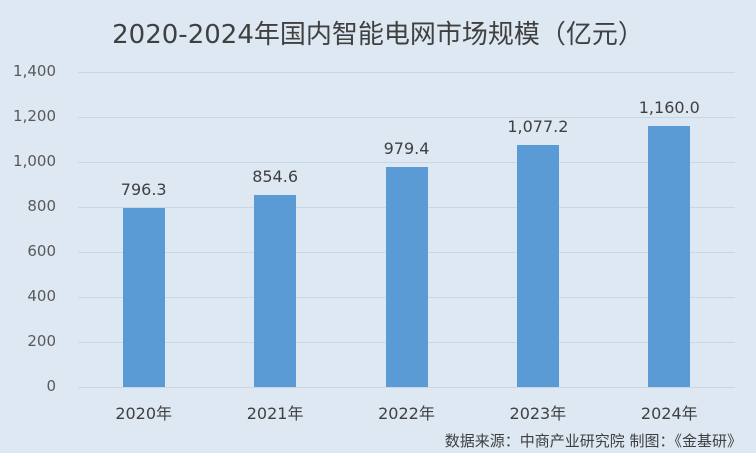 This screenshot has height=453, width=756. I want to click on y-tick-label: 1,200, so click(34, 116).